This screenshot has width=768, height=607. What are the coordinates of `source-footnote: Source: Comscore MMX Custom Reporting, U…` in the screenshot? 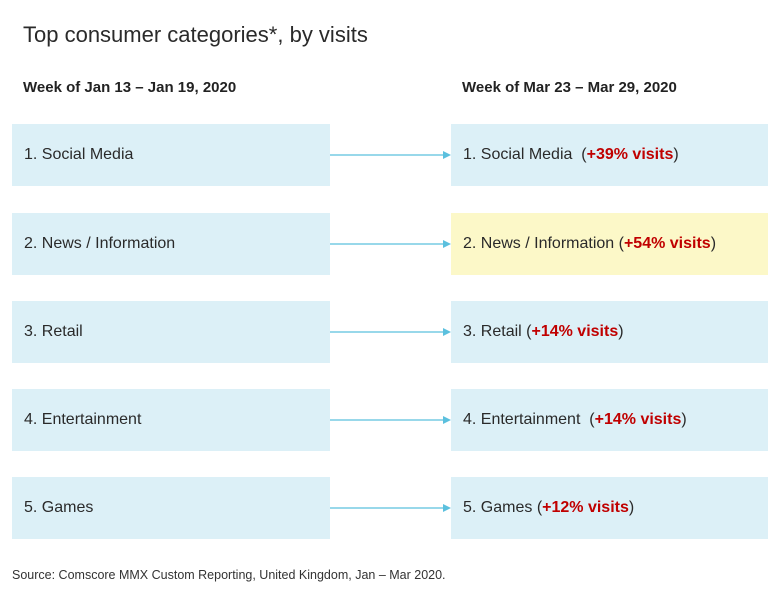 It's located at (229, 575).